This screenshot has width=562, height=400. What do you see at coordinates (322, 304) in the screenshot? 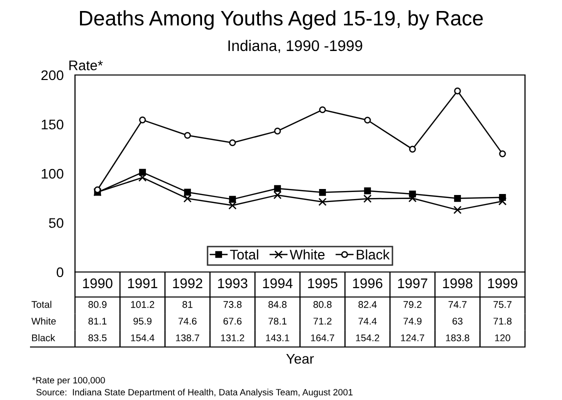
I see `data-label: 80.8` at bounding box center [322, 304].